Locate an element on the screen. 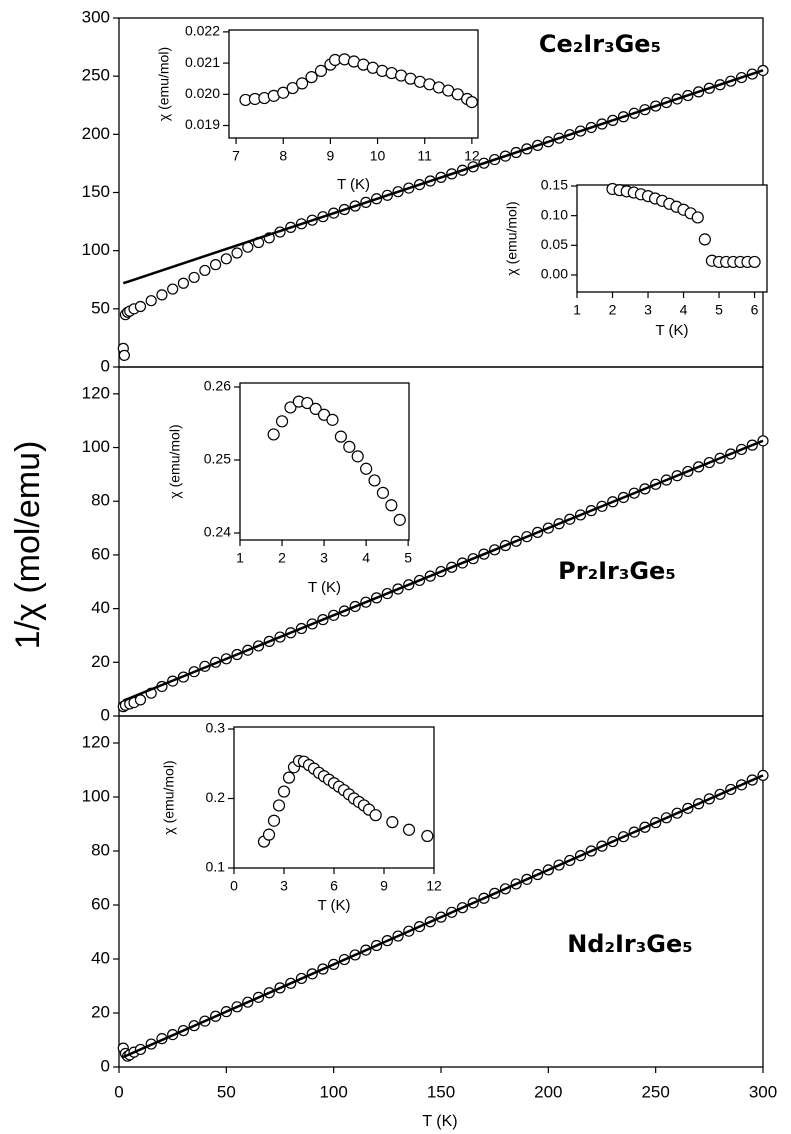  y-tick-label: 150 is located at coordinates (96, 191).